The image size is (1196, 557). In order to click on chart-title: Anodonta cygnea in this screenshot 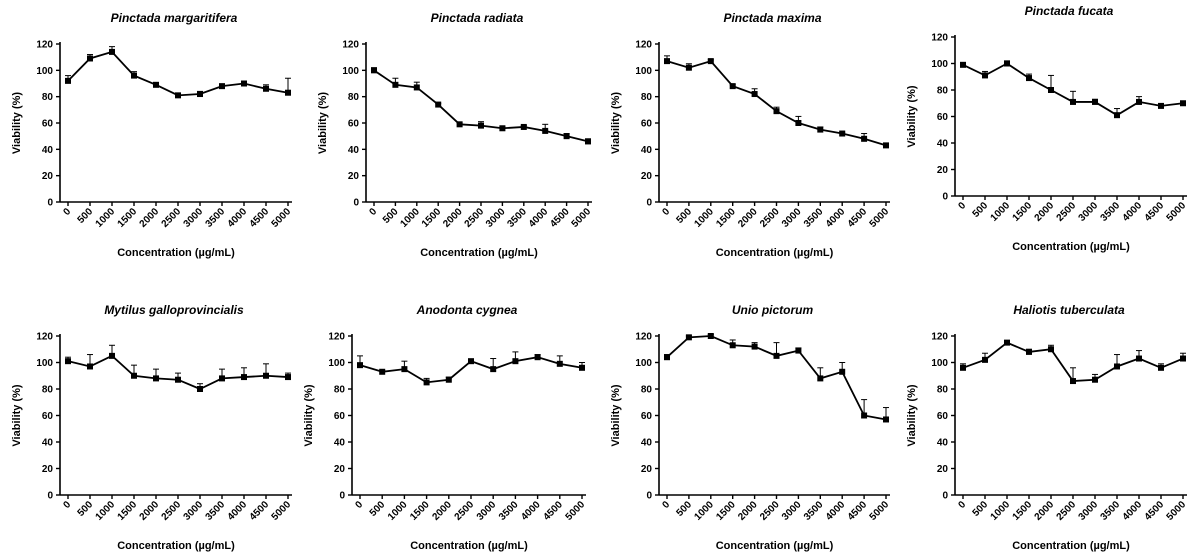, I will do `click(467, 310)`.